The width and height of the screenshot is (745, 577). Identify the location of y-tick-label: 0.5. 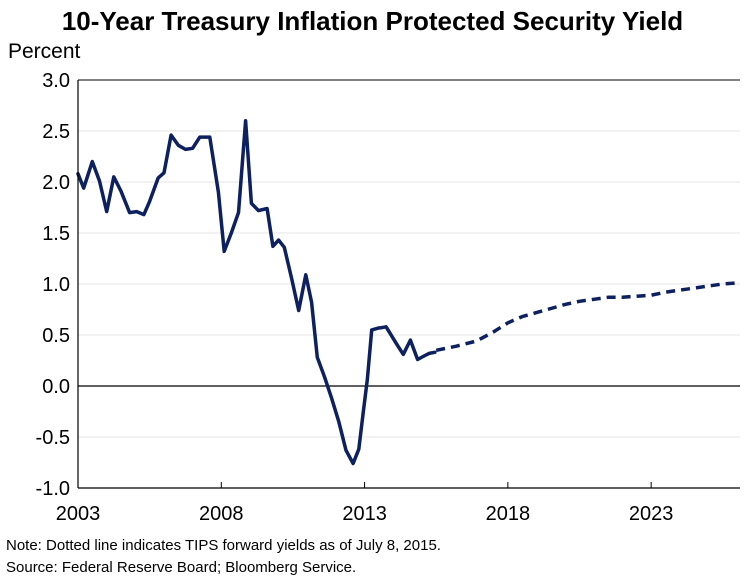
(56, 336).